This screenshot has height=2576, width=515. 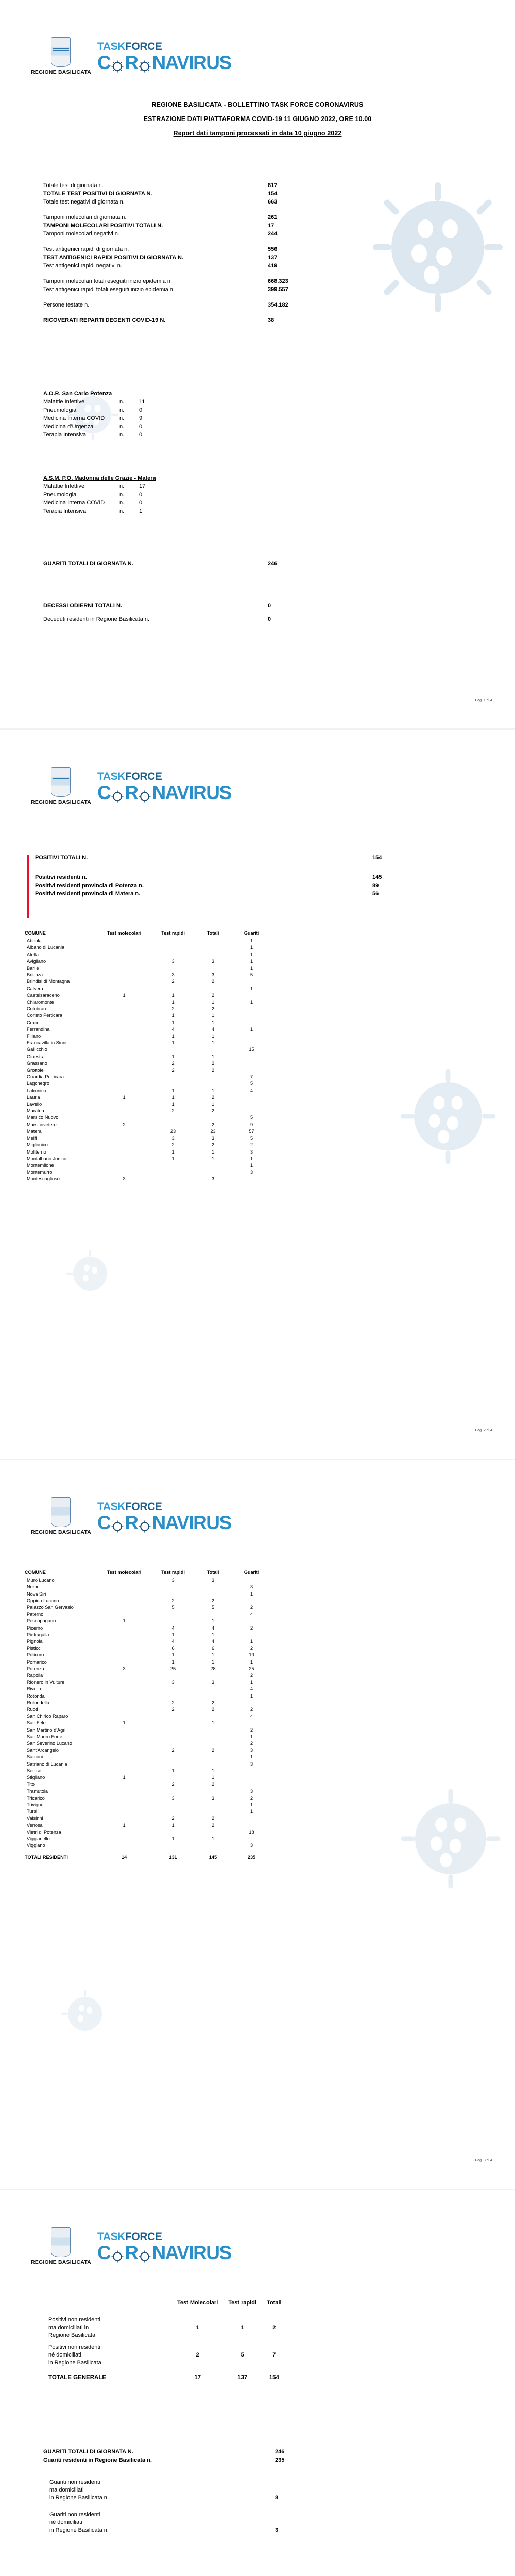 I want to click on cell-comune: Marsicovetere, so click(x=42, y=1124).